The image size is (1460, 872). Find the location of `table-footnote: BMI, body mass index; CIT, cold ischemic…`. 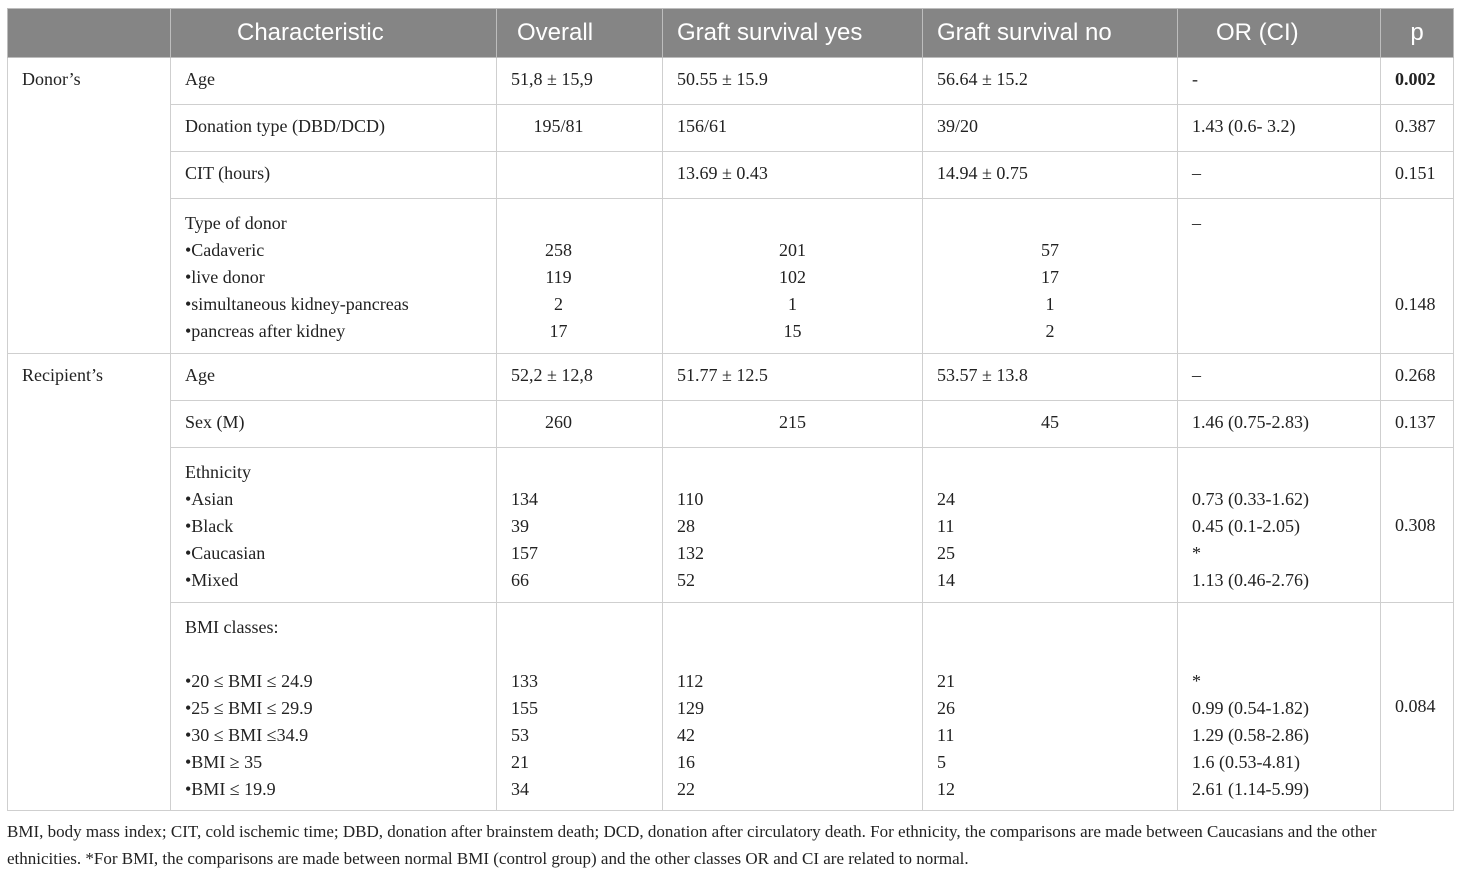

table-footnote: BMI, body mass index; CIT, cold ischemic… is located at coordinates (692, 845).